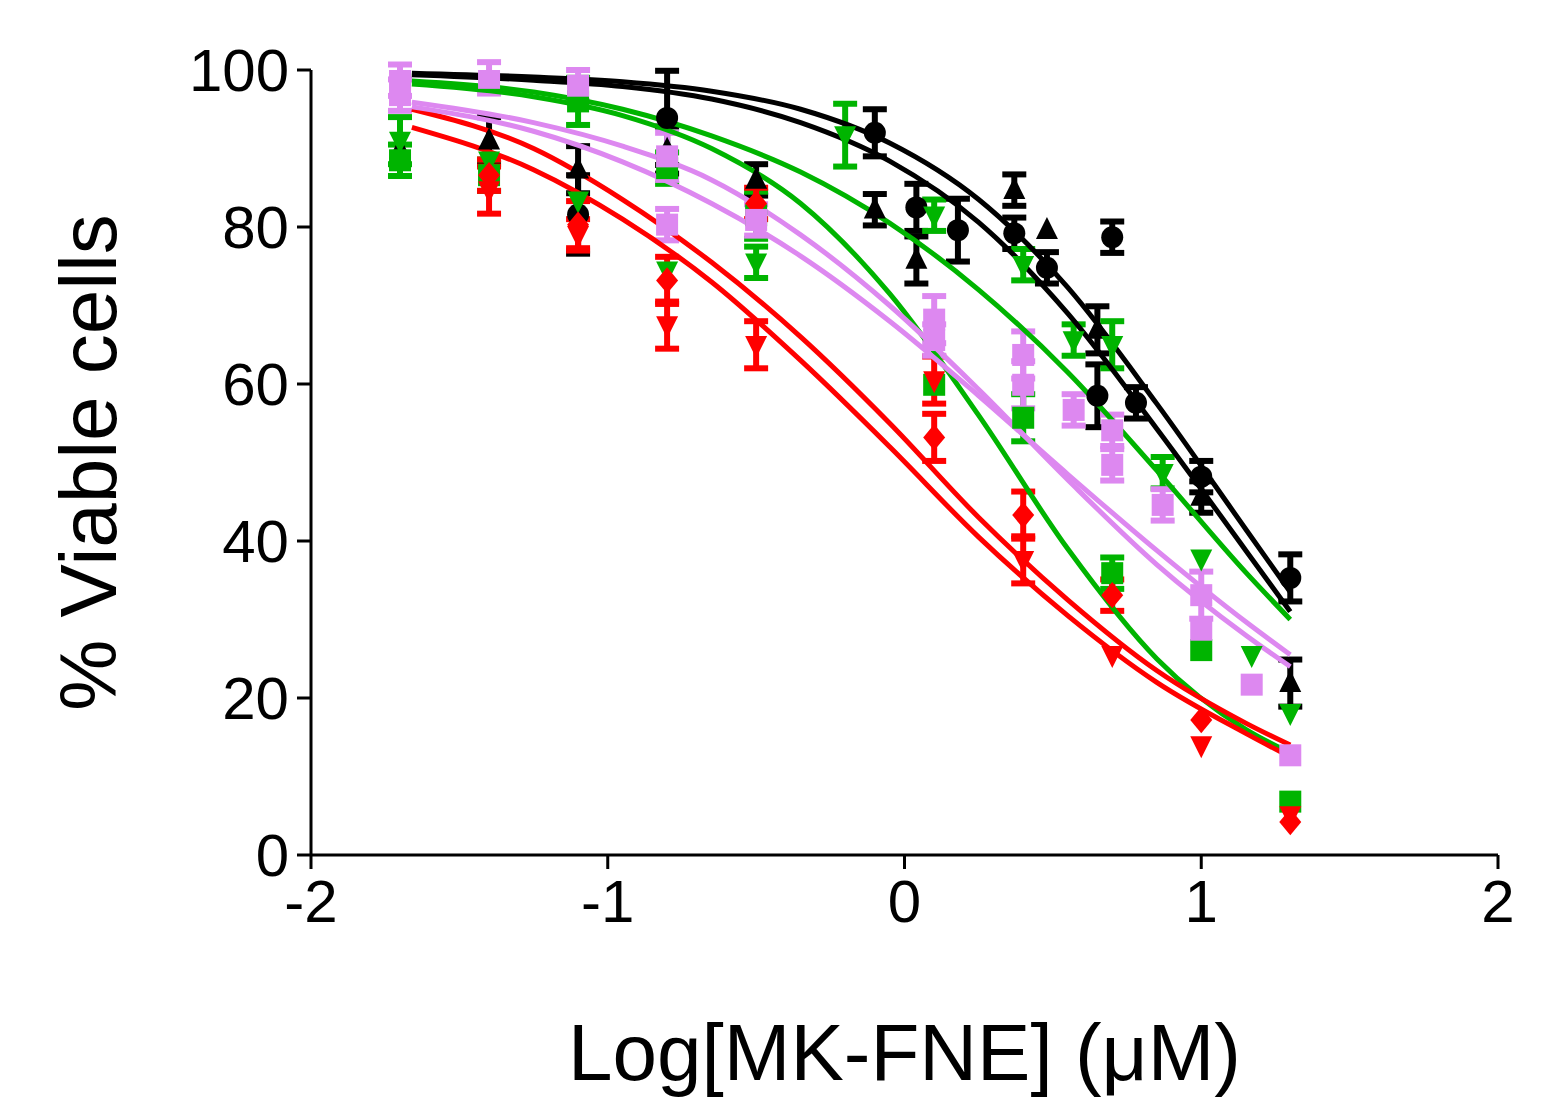  What do you see at coordinates (89, 462) in the screenshot?
I see `y-axis-title: % Viable cells` at bounding box center [89, 462].